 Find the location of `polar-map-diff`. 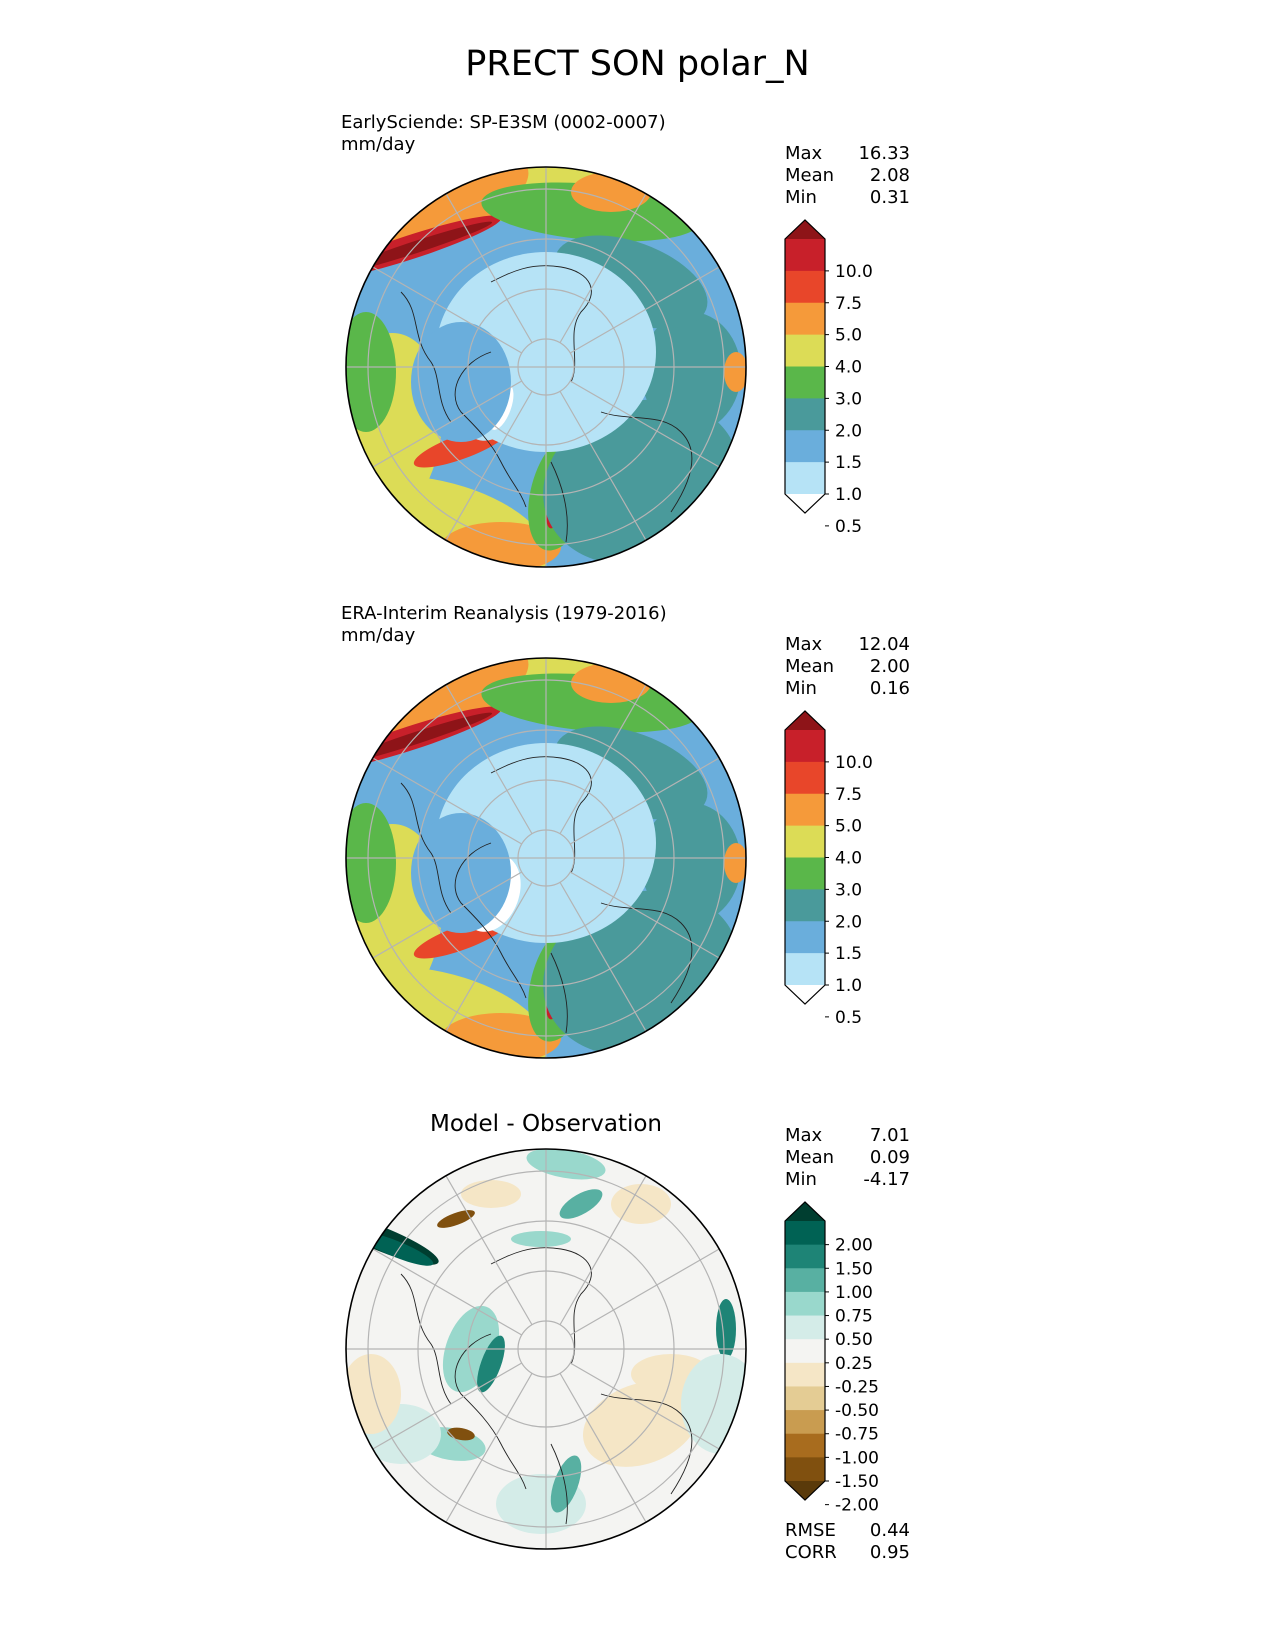

polar-map-diff is located at coordinates (546, 1349).